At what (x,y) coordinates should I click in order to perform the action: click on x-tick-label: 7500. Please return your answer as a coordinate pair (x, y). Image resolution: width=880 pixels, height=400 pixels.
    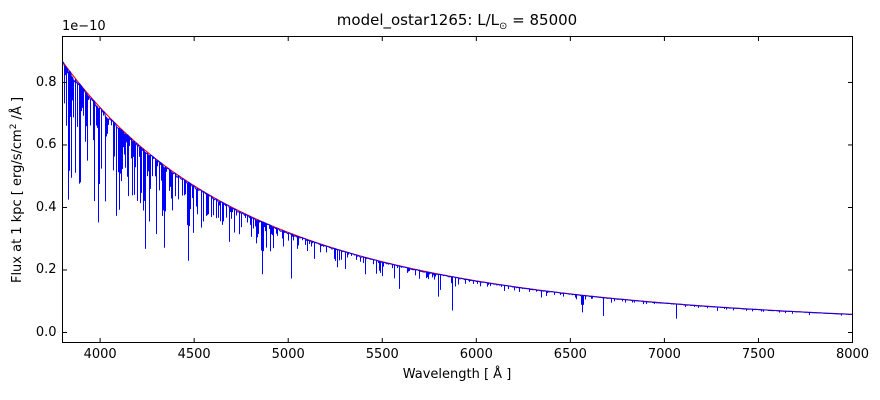
    Looking at the image, I should click on (758, 354).